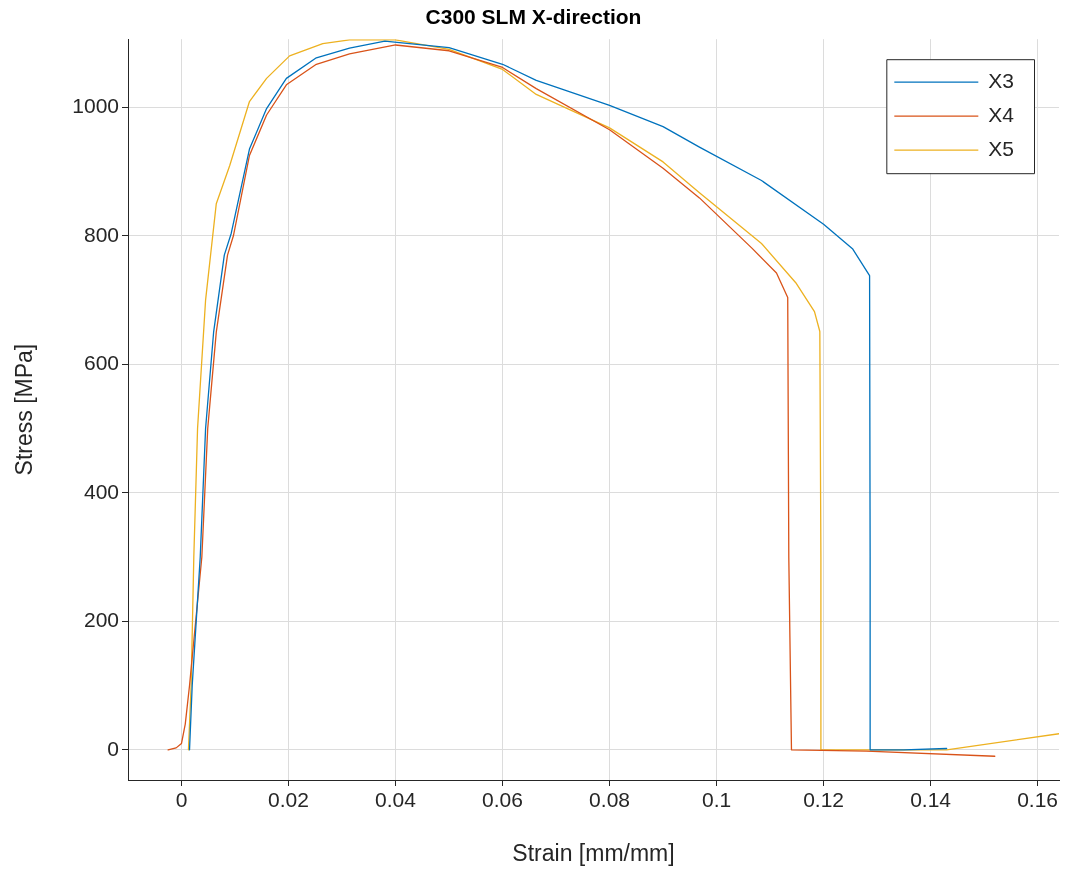  Describe the element at coordinates (101, 234) in the screenshot. I see `y-tick-label: 800` at that location.